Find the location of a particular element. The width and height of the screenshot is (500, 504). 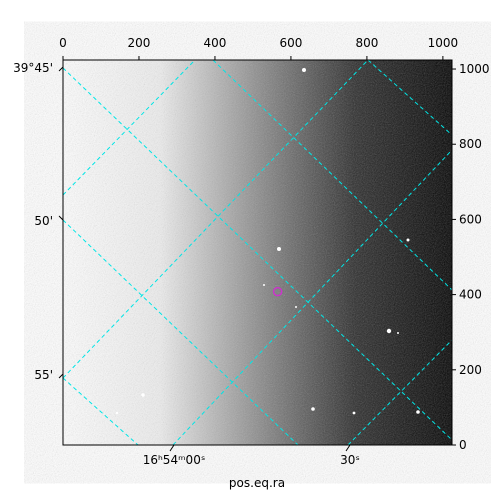

y-tick-label: 200 is located at coordinates (470, 370).